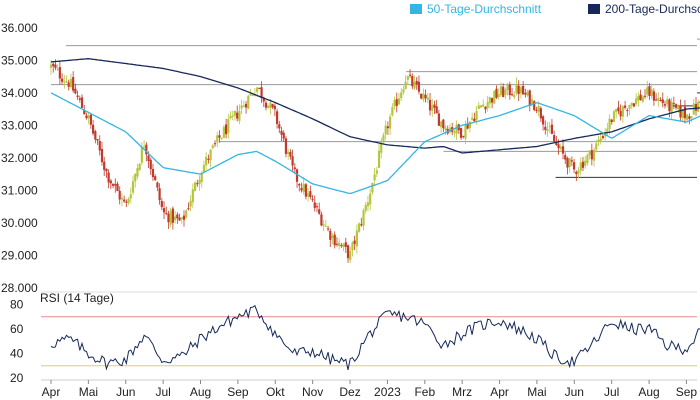 The image size is (700, 400). I want to click on price-y-tick-label: 34.000, so click(19, 93).